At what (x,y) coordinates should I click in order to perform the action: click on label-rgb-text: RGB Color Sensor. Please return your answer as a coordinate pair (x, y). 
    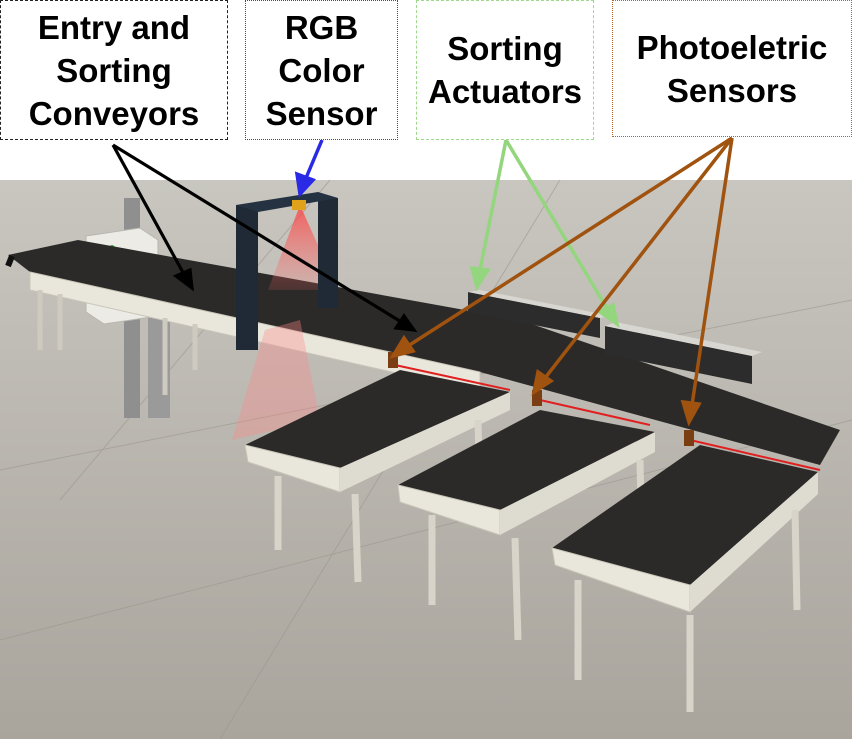
    Looking at the image, I should click on (321, 70).